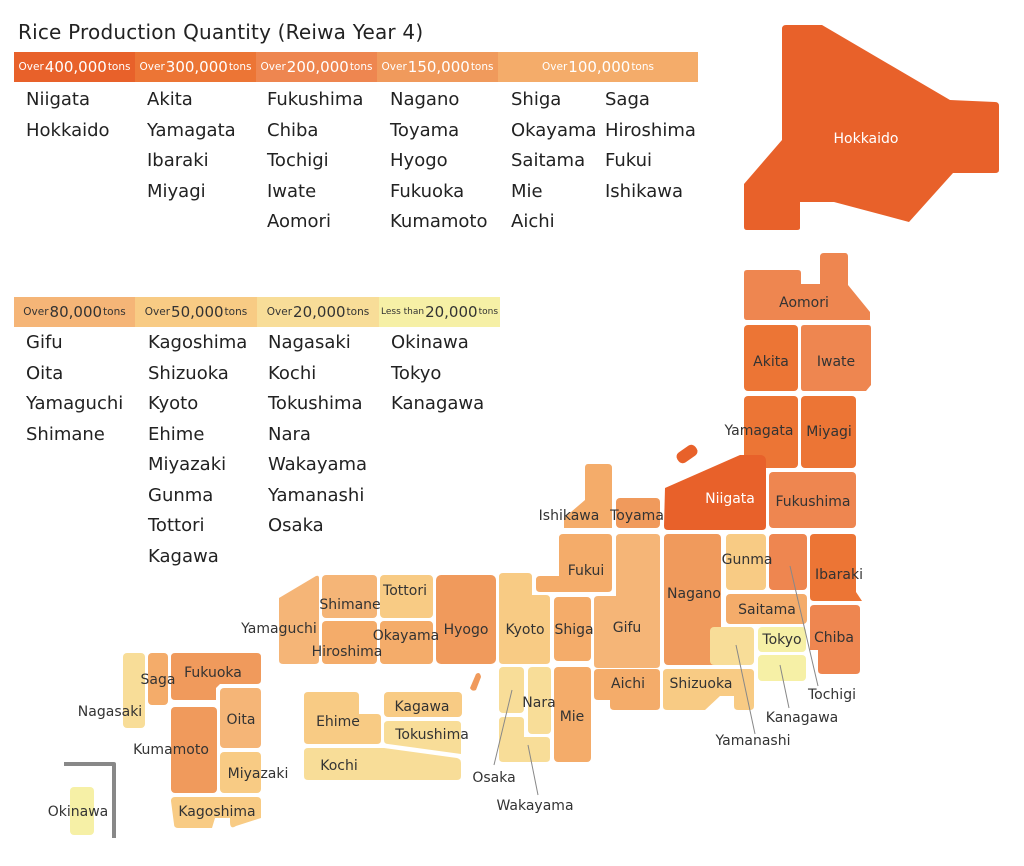 The width and height of the screenshot is (1024, 866). Describe the element at coordinates (299, 619) in the screenshot. I see `pref-yamaguchi` at that location.